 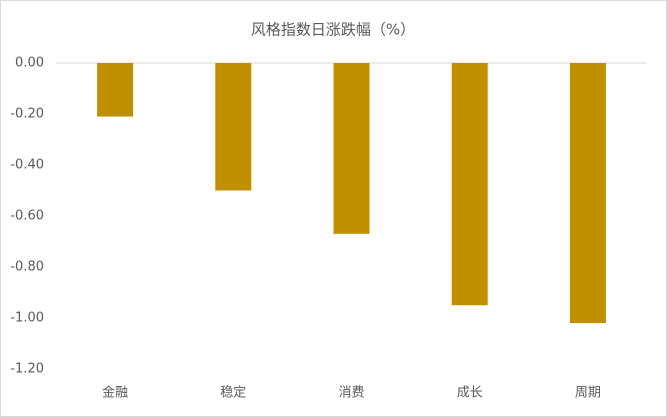 What do you see at coordinates (588, 393) in the screenshot?
I see `x-tick-label: 周期` at bounding box center [588, 393].